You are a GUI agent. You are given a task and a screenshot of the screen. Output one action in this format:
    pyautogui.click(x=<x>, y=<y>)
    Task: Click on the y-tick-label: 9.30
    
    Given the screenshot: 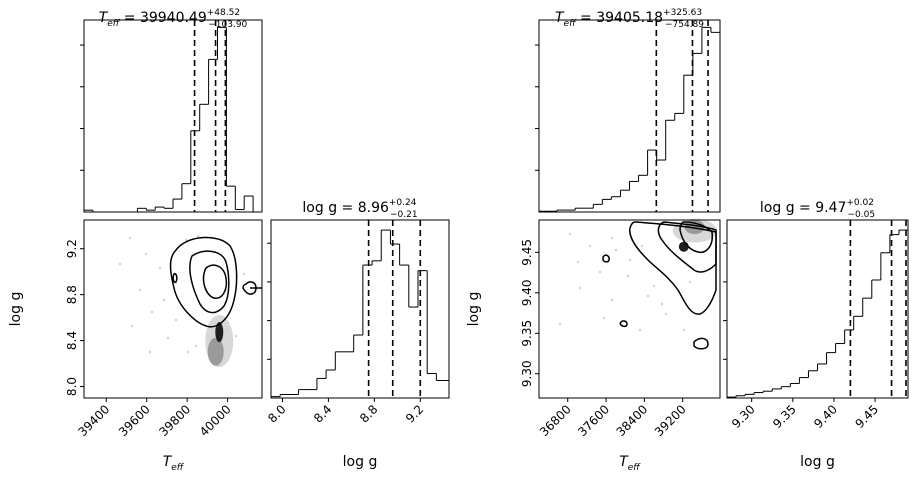 What is the action you would take?
    pyautogui.click(x=527, y=373)
    